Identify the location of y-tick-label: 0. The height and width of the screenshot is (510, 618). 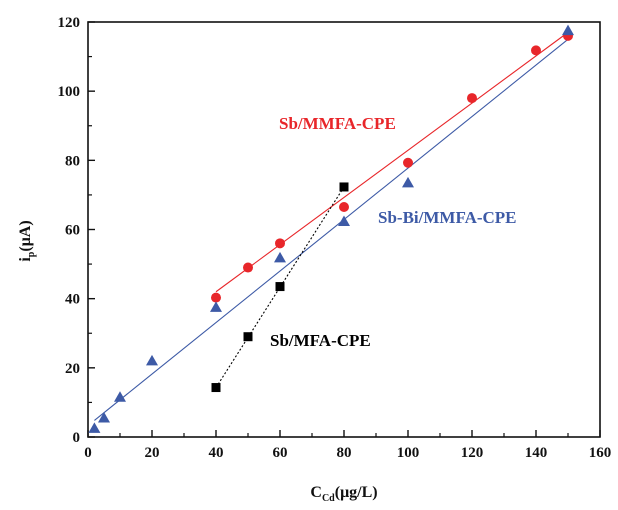
(77, 438).